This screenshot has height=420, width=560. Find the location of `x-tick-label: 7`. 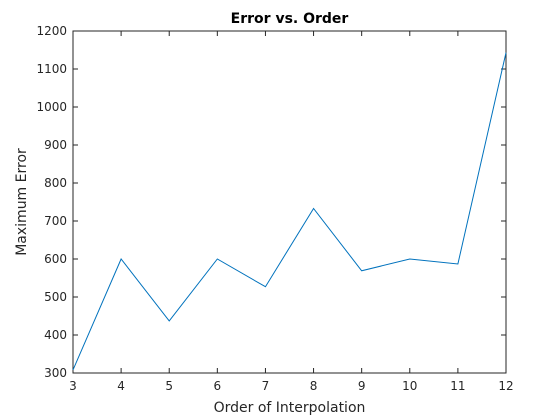

x-tick-label: 7 is located at coordinates (266, 386).